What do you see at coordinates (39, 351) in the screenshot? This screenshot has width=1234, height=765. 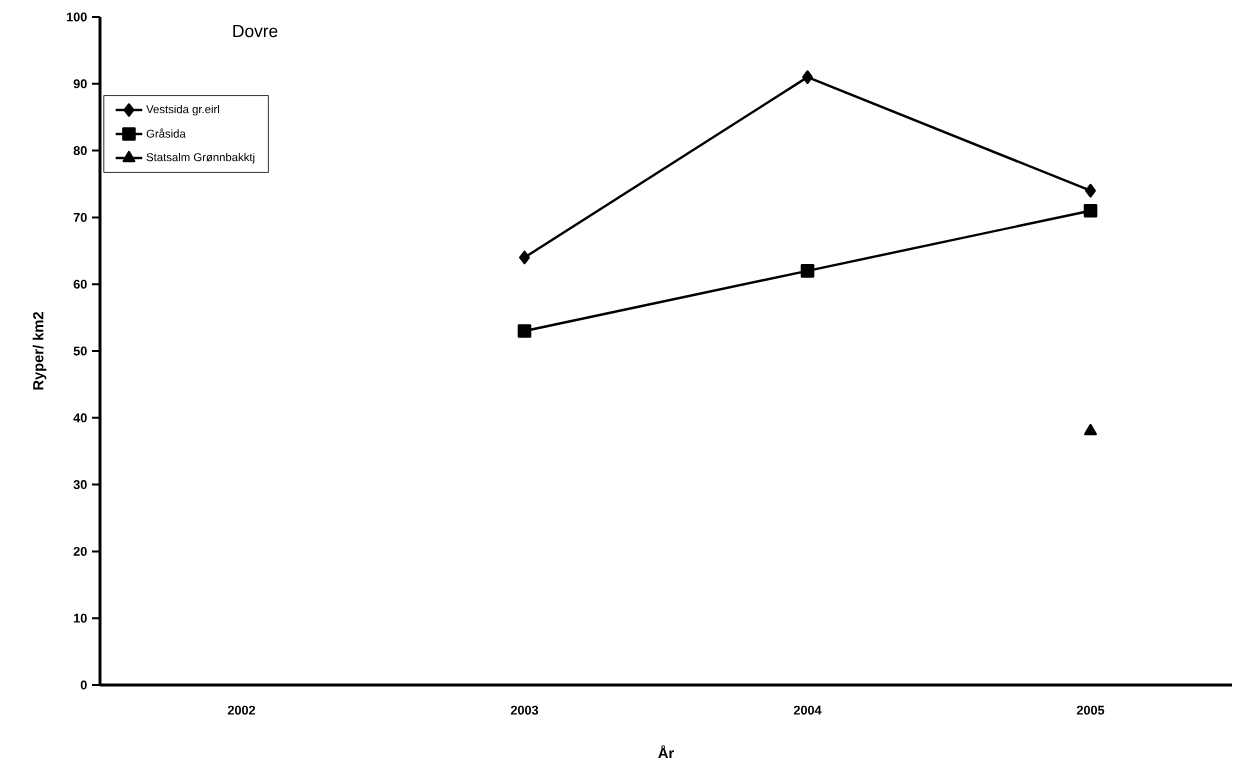 I see `y-axis-title: Ryper/ km2` at bounding box center [39, 351].